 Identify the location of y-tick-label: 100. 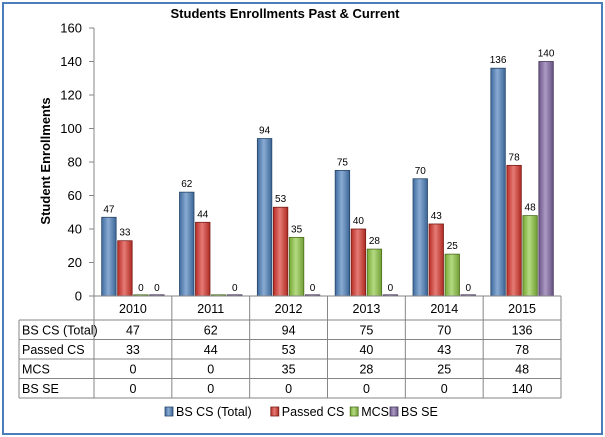
(71, 128).